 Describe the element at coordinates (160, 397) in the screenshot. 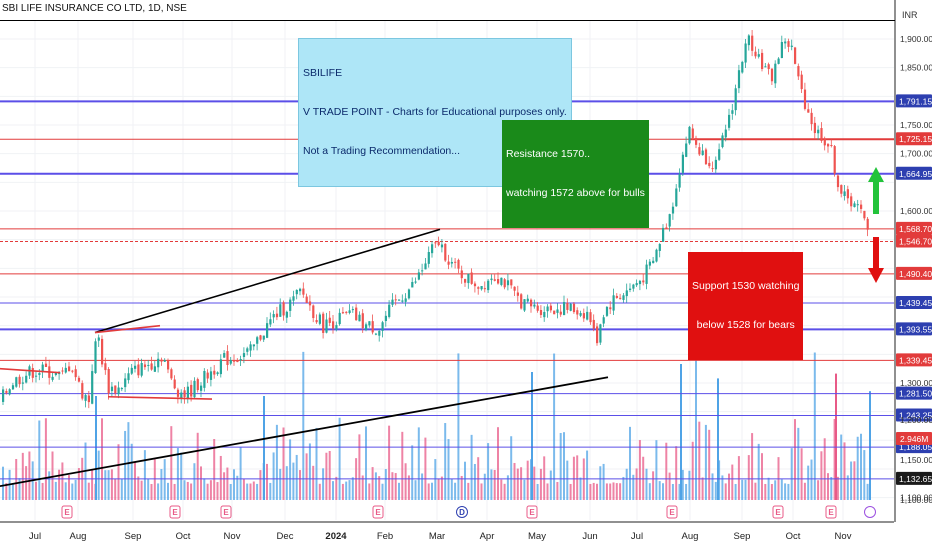

I see `local-support` at that location.